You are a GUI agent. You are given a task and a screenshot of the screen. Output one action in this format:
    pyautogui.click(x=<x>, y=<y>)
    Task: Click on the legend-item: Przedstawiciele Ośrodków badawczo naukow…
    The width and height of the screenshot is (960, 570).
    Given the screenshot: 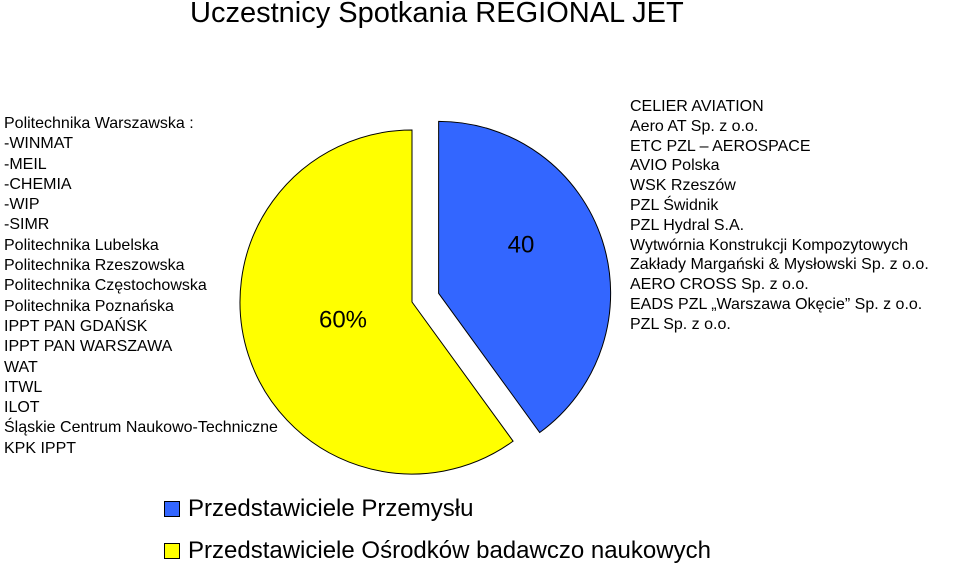 What is the action you would take?
    pyautogui.click(x=437, y=551)
    